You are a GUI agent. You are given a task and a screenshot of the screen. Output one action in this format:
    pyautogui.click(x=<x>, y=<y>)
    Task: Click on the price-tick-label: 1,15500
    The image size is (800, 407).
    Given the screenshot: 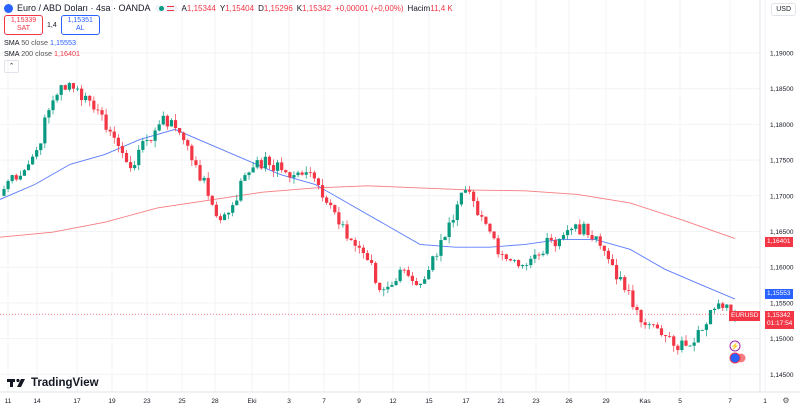 What is the action you would take?
    pyautogui.click(x=782, y=303)
    